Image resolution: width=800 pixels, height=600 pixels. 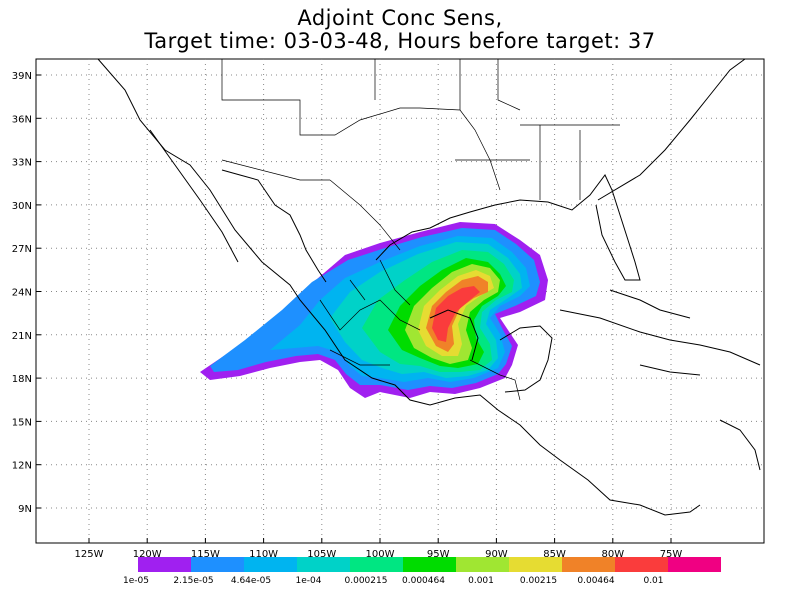 I want to click on lat-label: 21N, so click(x=22, y=336).